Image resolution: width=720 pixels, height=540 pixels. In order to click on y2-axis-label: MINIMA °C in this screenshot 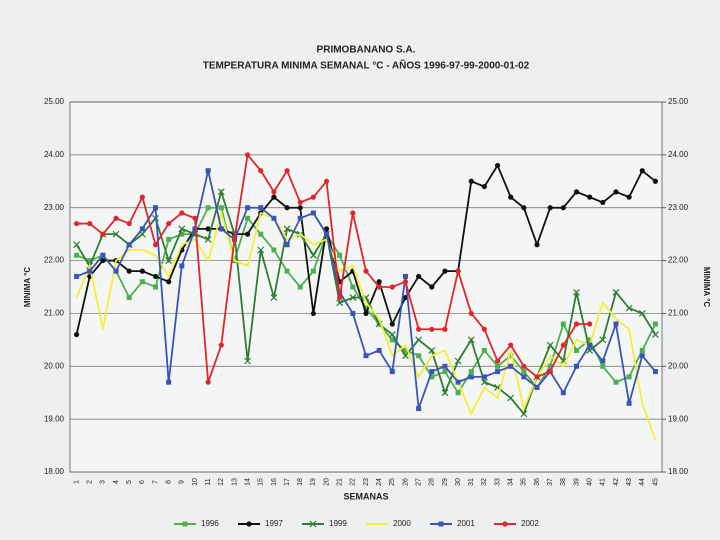, I will do `click(706, 287)`.